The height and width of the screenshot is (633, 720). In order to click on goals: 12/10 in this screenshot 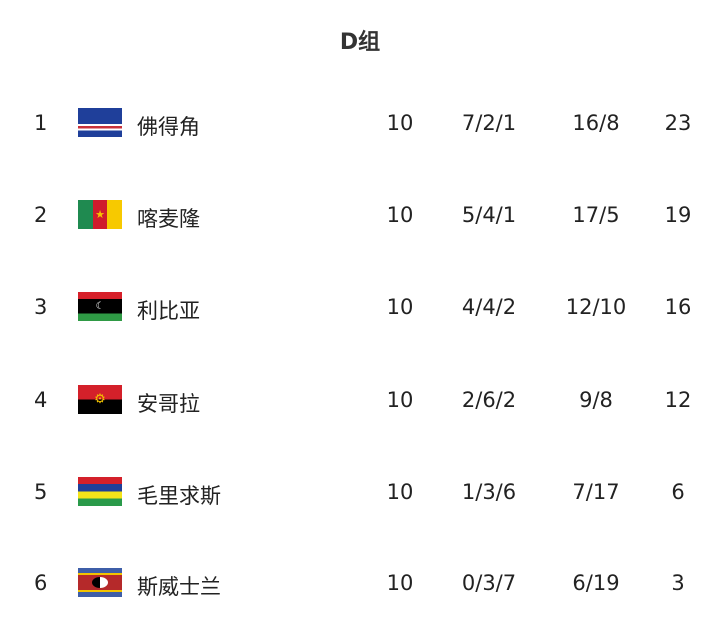, I will do `click(596, 307)`.